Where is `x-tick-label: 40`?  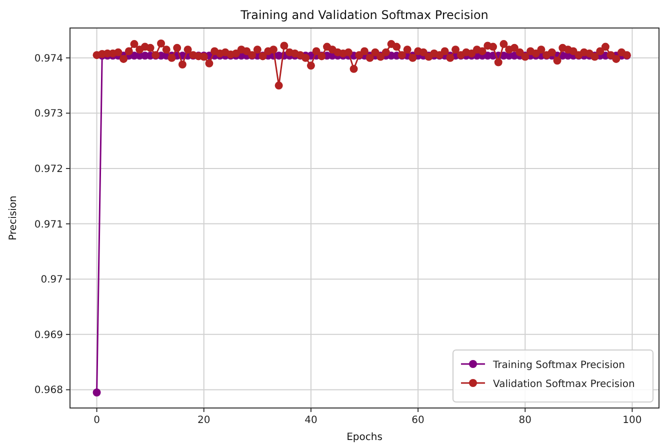
x-tick-label: 40 is located at coordinates (311, 420).